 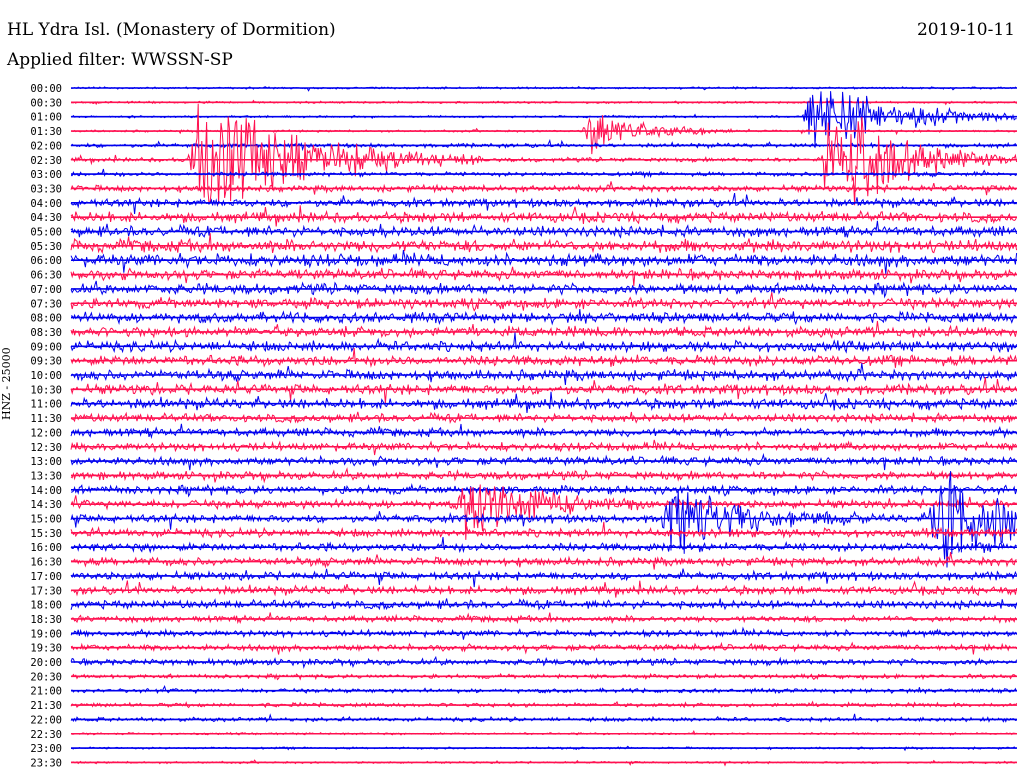 I want to click on row-time-label: 23:30, so click(x=46, y=763).